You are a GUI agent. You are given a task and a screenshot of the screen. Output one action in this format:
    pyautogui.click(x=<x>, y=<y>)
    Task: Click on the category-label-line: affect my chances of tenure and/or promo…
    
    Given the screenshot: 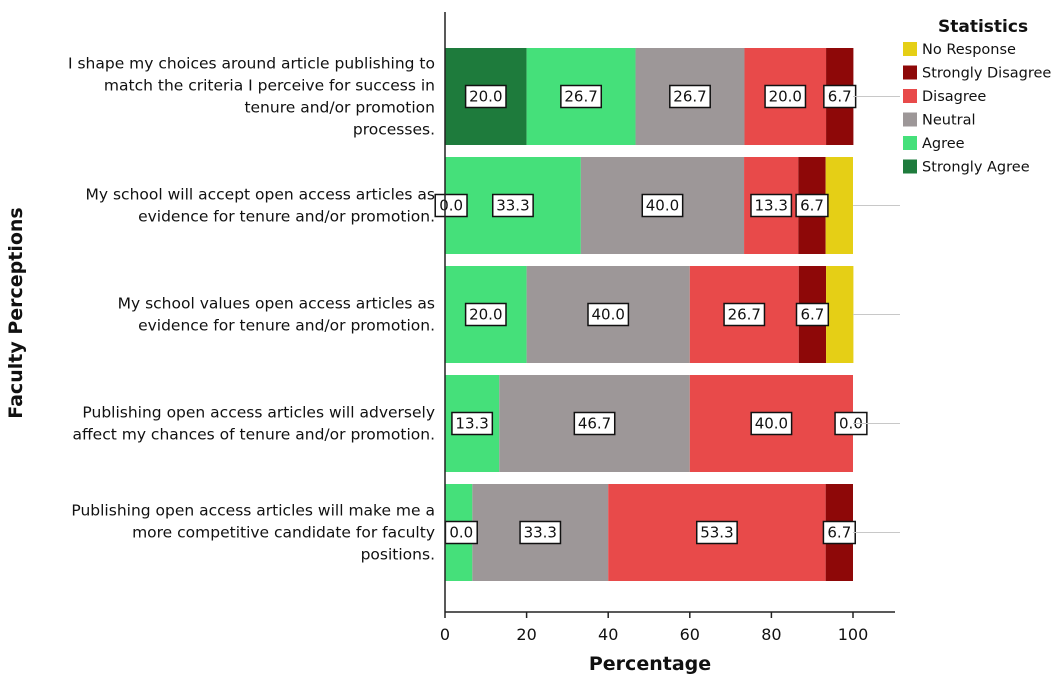 What is the action you would take?
    pyautogui.click(x=253, y=435)
    